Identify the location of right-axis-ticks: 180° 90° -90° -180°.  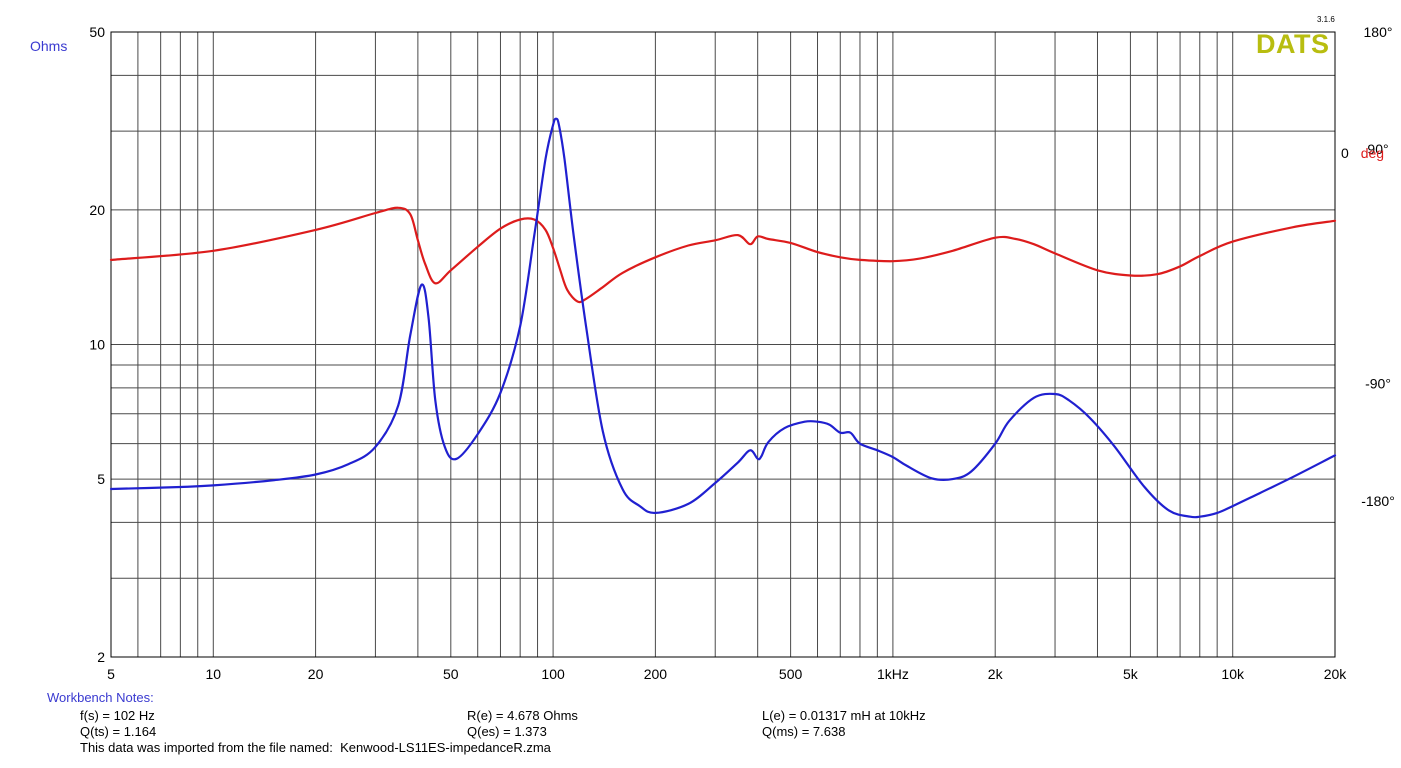
(1378, 266).